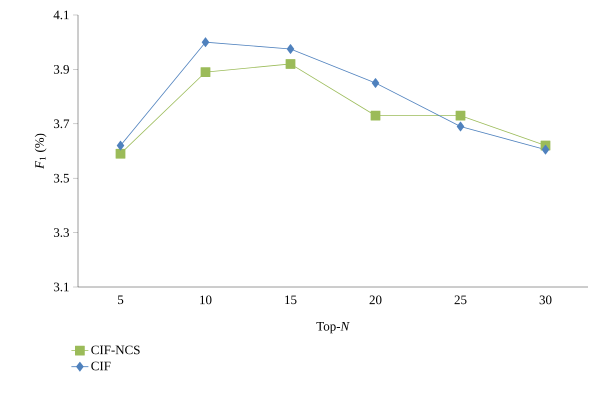 The width and height of the screenshot is (604, 419). I want to click on x-tick-label: 5, so click(121, 300).